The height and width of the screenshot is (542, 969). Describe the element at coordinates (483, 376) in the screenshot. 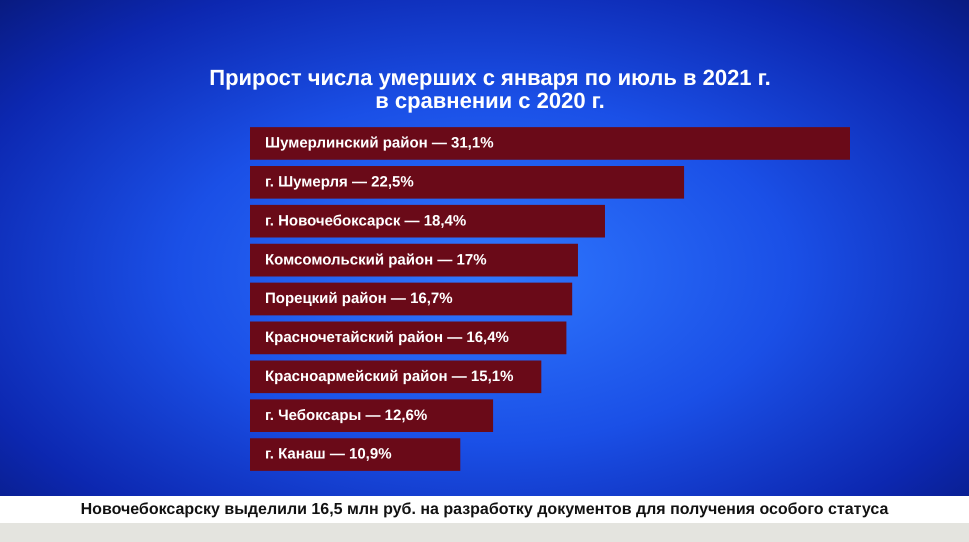

I see `data-label: — 15,1%` at that location.